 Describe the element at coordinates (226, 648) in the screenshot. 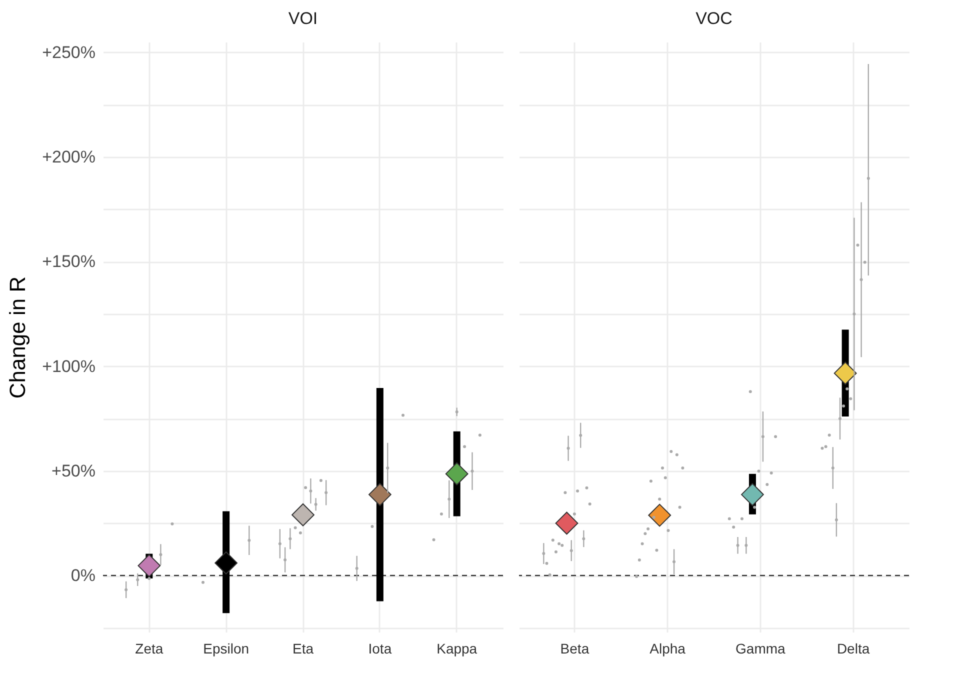

I see `x-tick-label: Epsilon` at that location.